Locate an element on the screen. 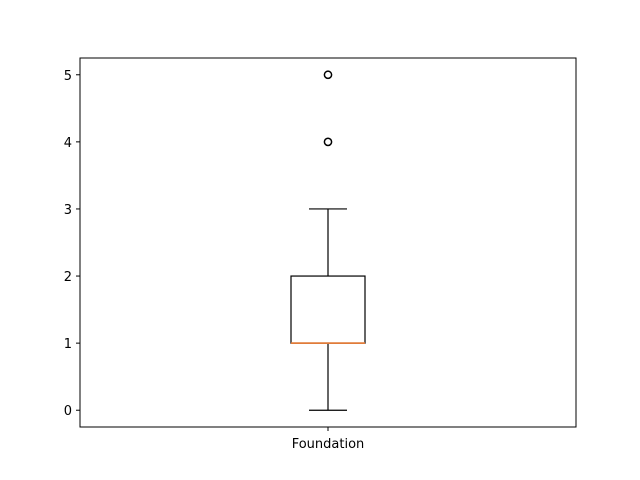  box-group is located at coordinates (328, 240).